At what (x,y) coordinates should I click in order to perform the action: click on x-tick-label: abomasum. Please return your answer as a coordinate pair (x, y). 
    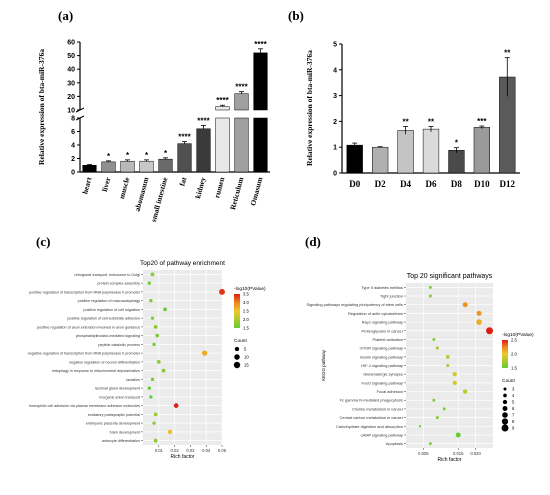
    Looking at the image, I should click on (142, 193).